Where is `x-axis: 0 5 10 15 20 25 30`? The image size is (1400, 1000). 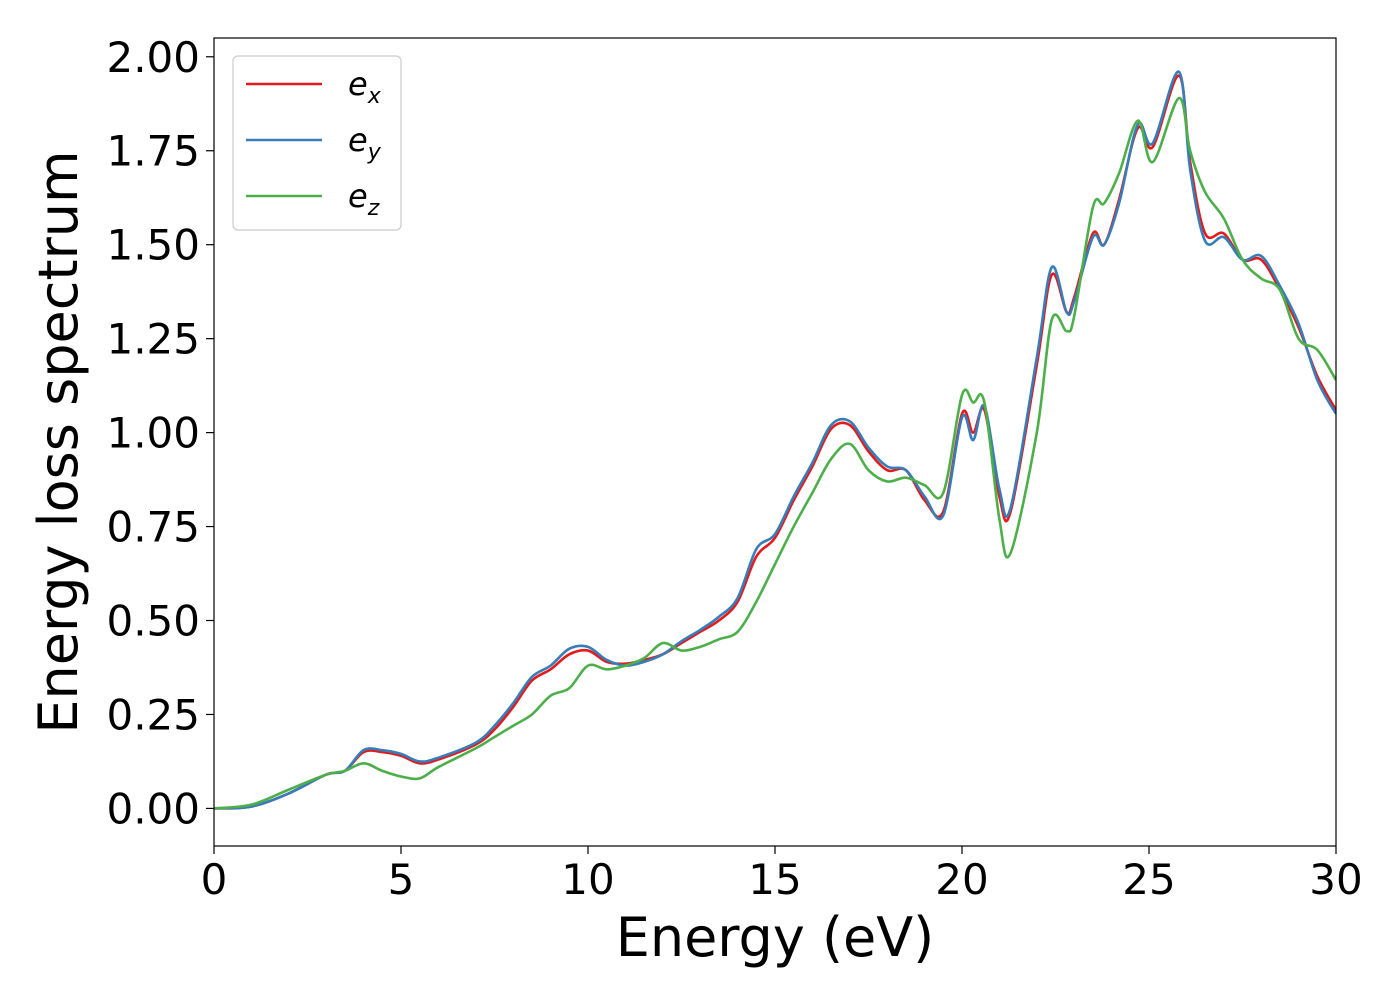
x-axis: 0 5 10 15 20 25 30 is located at coordinates (782, 875).